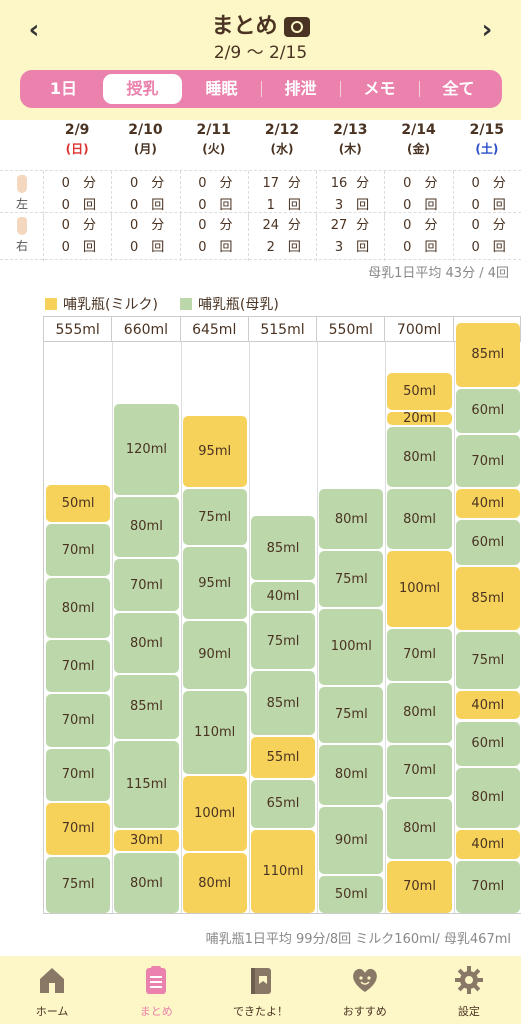  I want to click on nav-summary: まとめ, so click(156, 990).